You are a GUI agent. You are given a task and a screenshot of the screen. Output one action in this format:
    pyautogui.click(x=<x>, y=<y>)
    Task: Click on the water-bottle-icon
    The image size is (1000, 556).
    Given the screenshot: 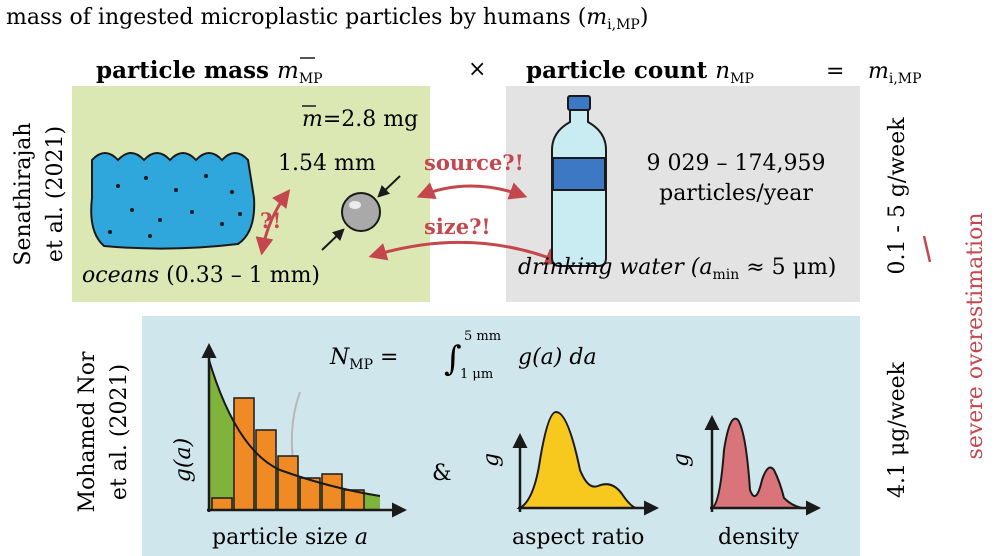 What is the action you would take?
    pyautogui.click(x=579, y=181)
    